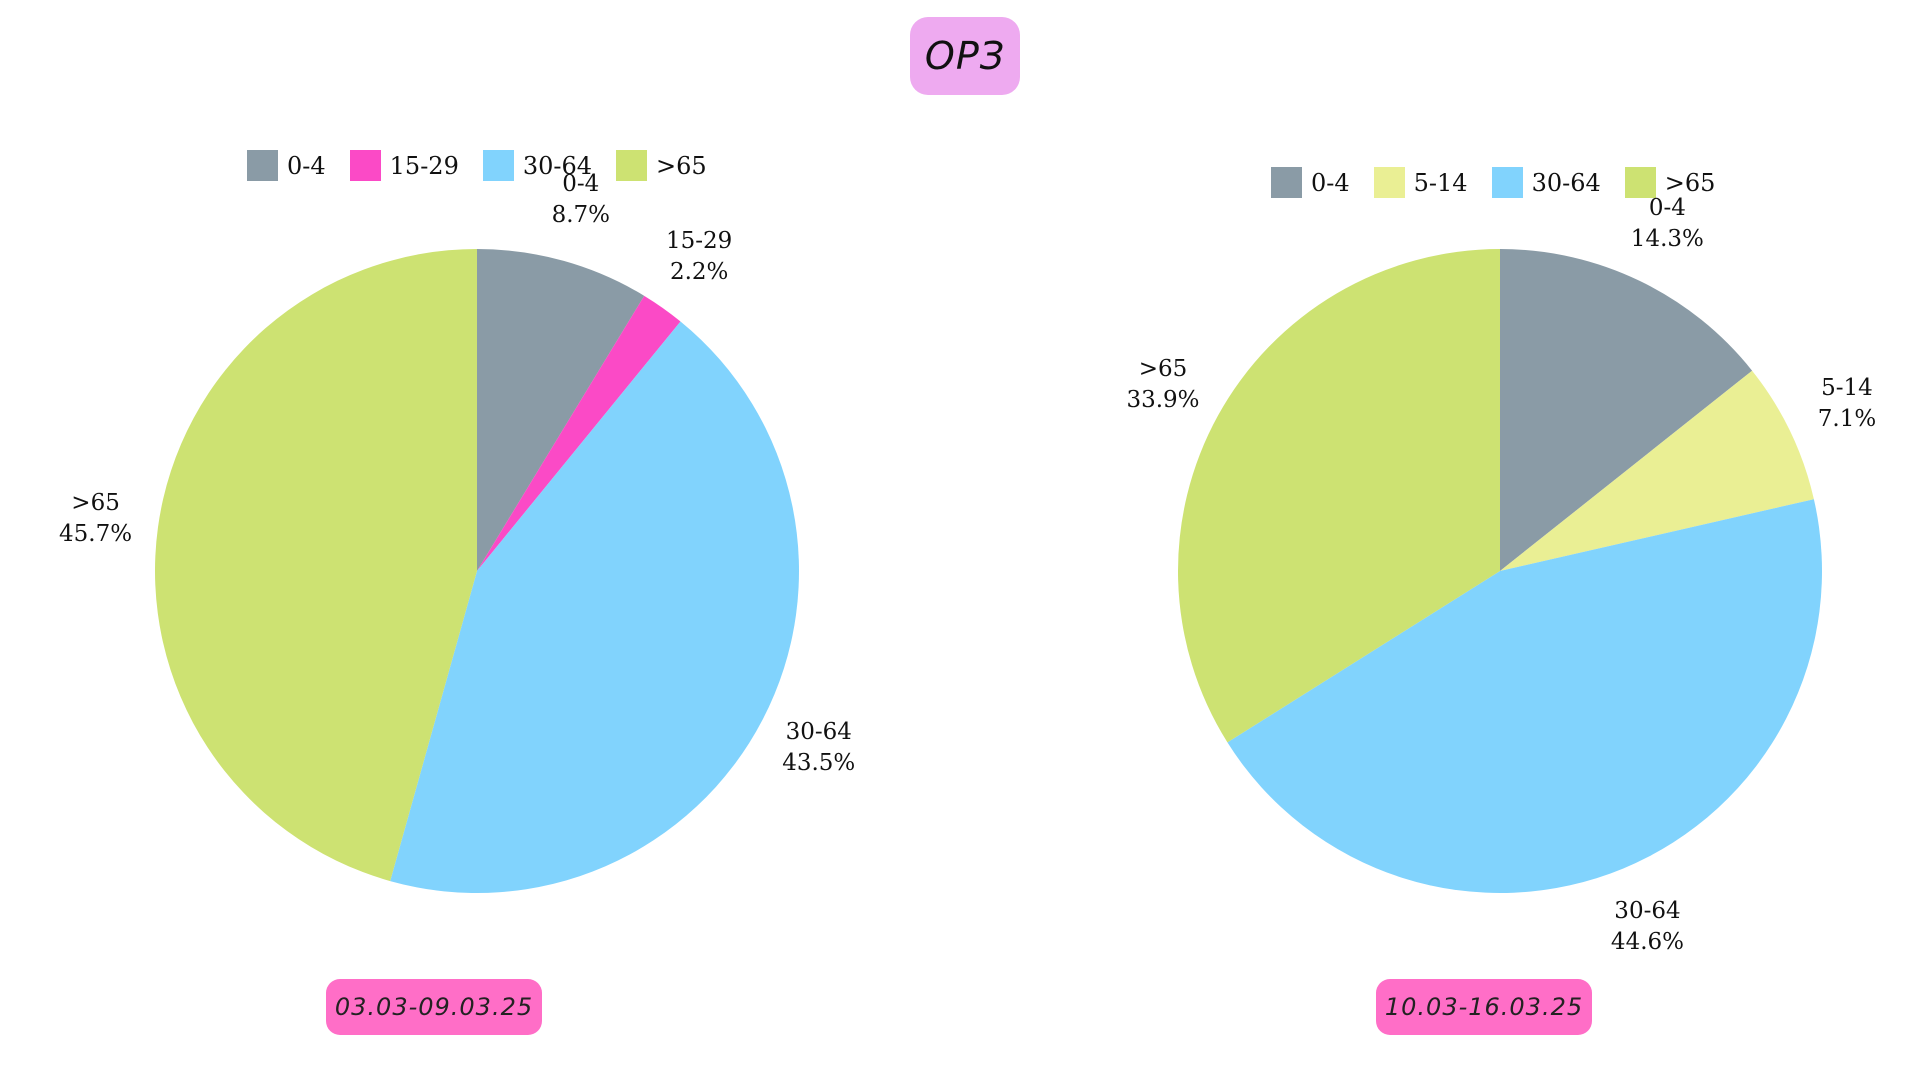  What do you see at coordinates (699, 240) in the screenshot?
I see `slice-category: 15-29` at bounding box center [699, 240].